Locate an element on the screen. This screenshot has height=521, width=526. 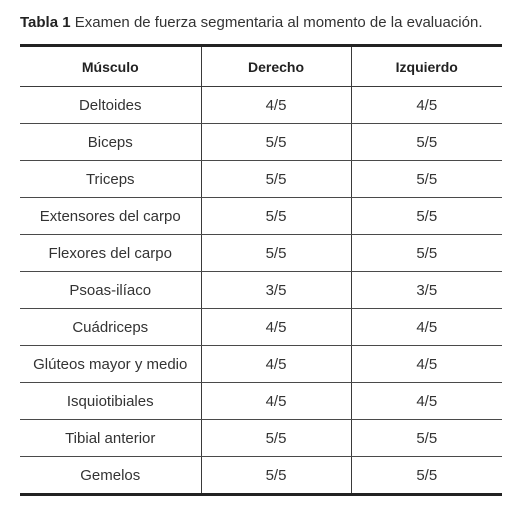
muscle-cell: Gemelos is located at coordinates (110, 476).